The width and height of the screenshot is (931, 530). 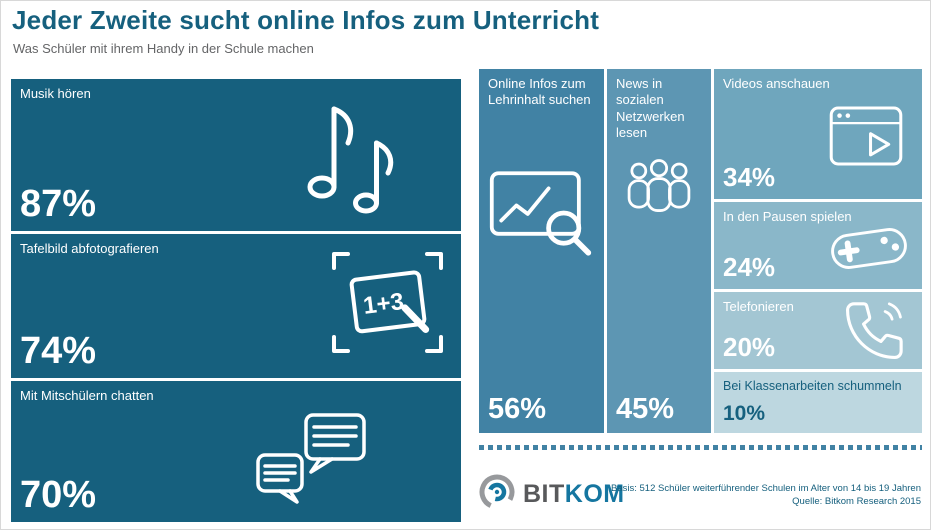 I want to click on bitkom-logo-text: BITKOM, so click(x=574, y=494).